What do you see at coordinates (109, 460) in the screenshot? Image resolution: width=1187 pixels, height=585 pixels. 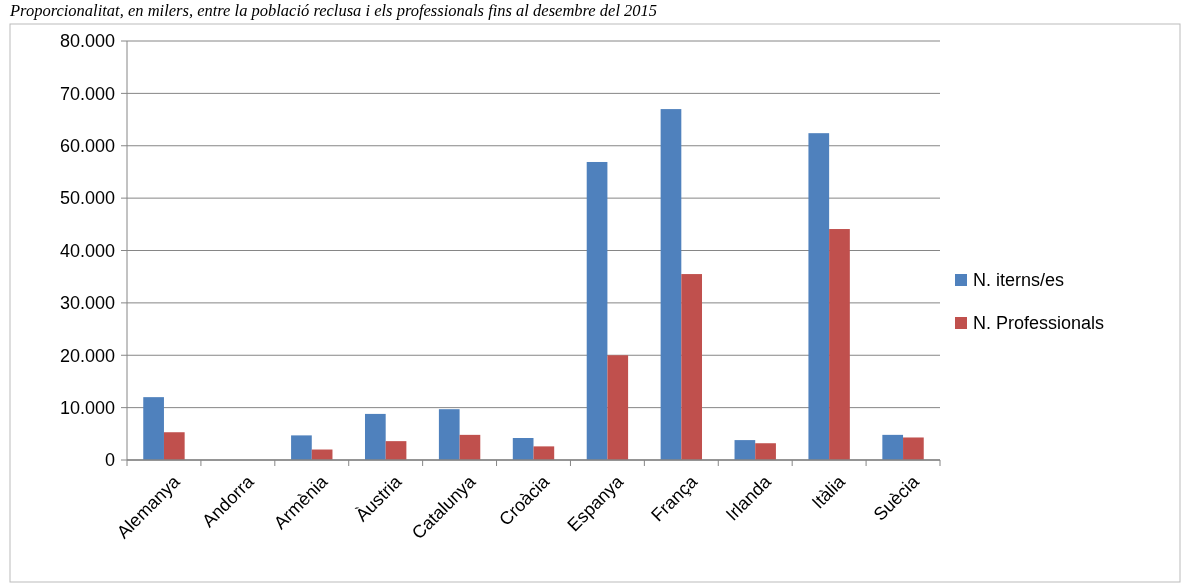 I see `y-tick-label: 0` at bounding box center [109, 460].